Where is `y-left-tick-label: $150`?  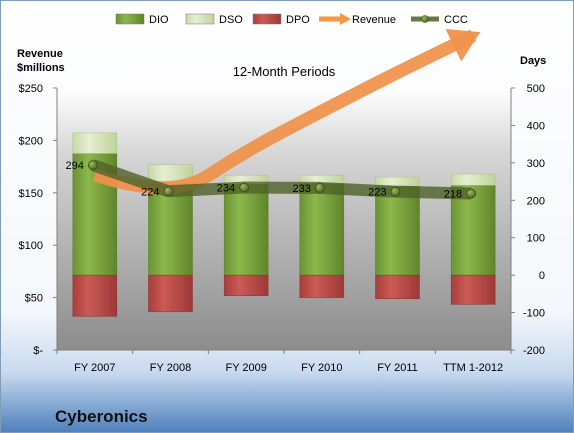 y-left-tick-label: $150 is located at coordinates (31, 194).